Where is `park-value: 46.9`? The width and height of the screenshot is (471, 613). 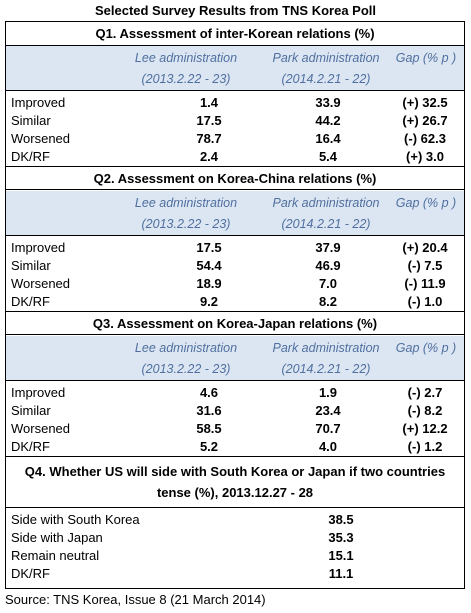 park-value: 46.9 is located at coordinates (328, 265).